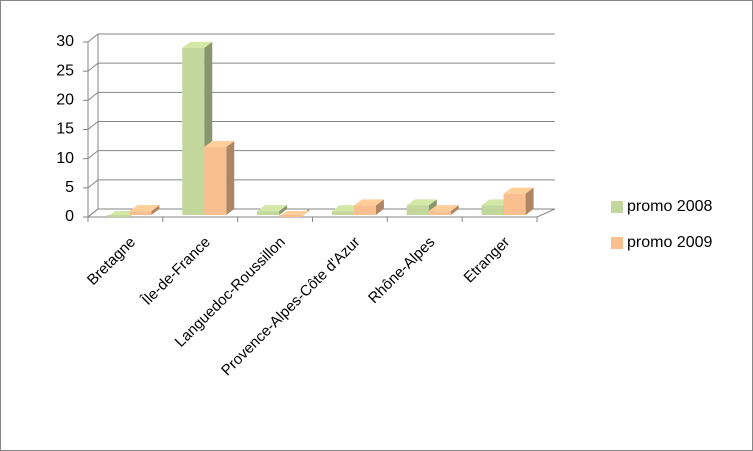  Describe the element at coordinates (65, 70) in the screenshot. I see `y-tick-label: 25` at that location.